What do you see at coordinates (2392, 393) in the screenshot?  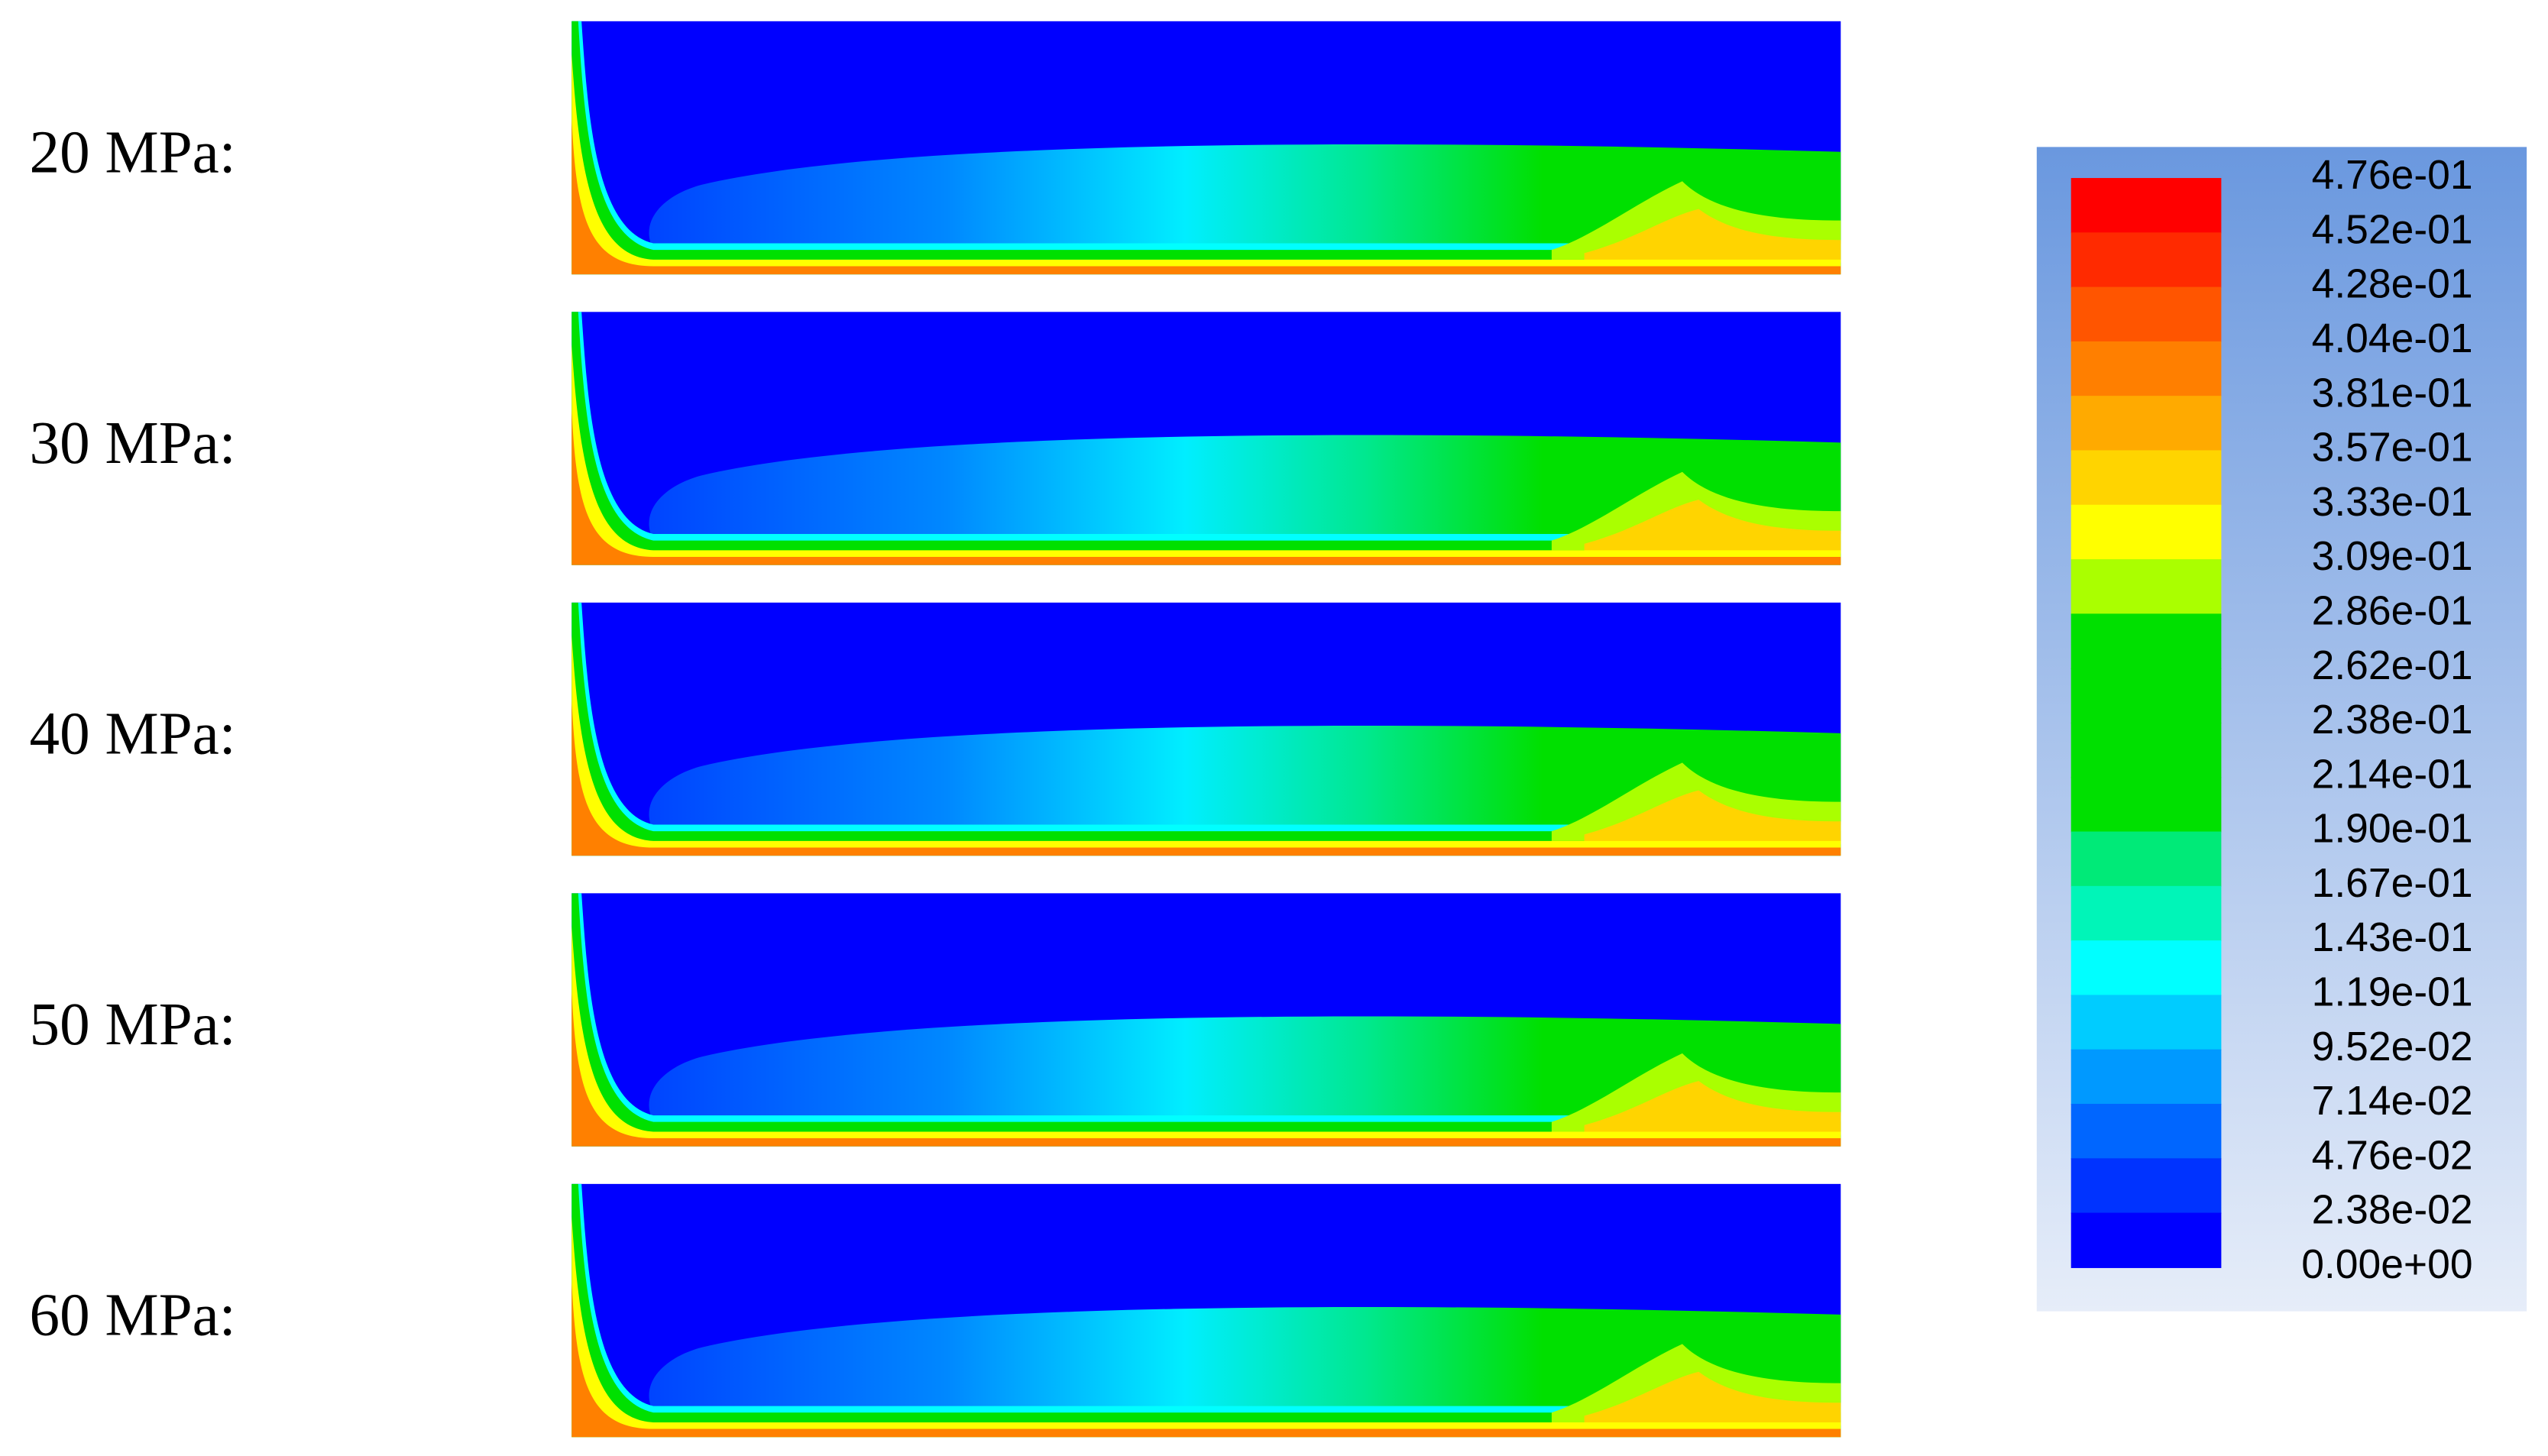 I see `legend-label: 3.81e-01` at bounding box center [2392, 393].